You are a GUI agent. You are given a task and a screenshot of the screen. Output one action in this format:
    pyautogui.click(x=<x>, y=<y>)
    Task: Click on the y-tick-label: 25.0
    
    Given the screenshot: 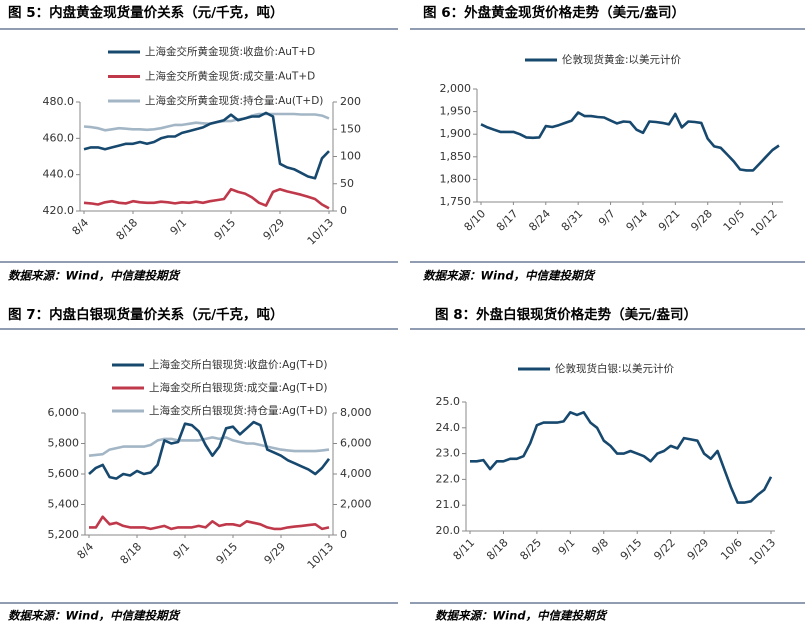 What is the action you would take?
    pyautogui.click(x=448, y=401)
    